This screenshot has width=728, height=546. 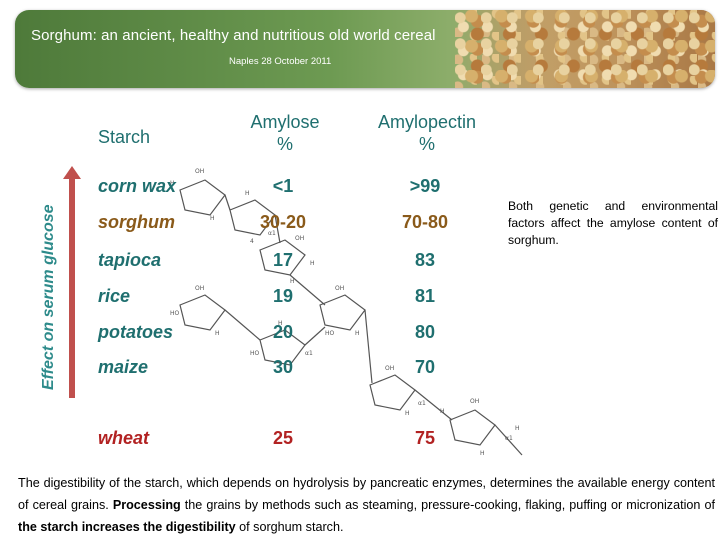 I want to click on bottom-text-bold2: the starch increases the digestibility, so click(x=127, y=527).